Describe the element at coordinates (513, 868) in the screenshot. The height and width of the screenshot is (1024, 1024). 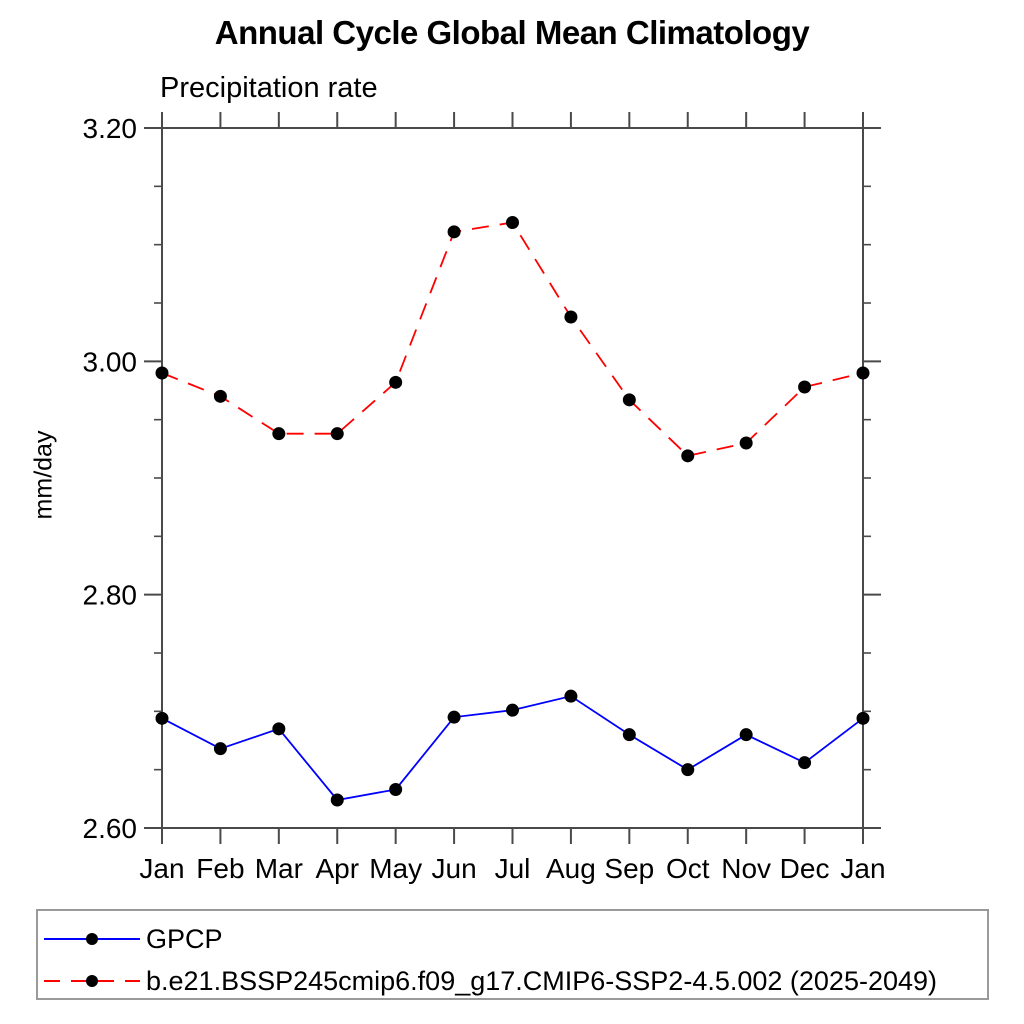
I see `x-tick-label: Jul` at that location.